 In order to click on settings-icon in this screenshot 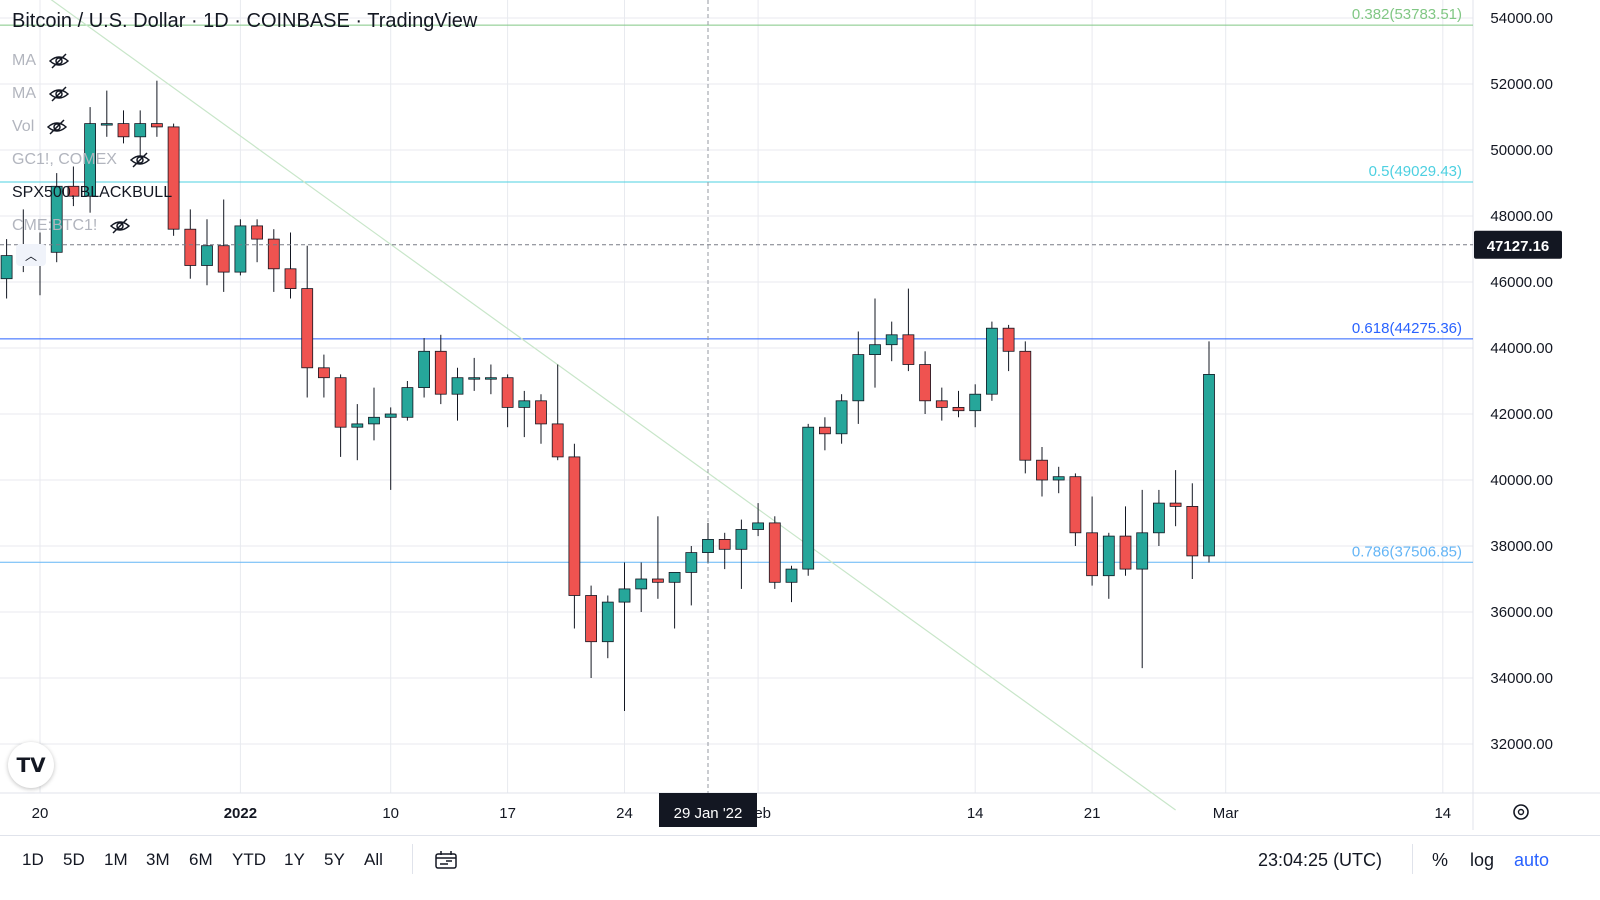, I will do `click(1521, 812)`.